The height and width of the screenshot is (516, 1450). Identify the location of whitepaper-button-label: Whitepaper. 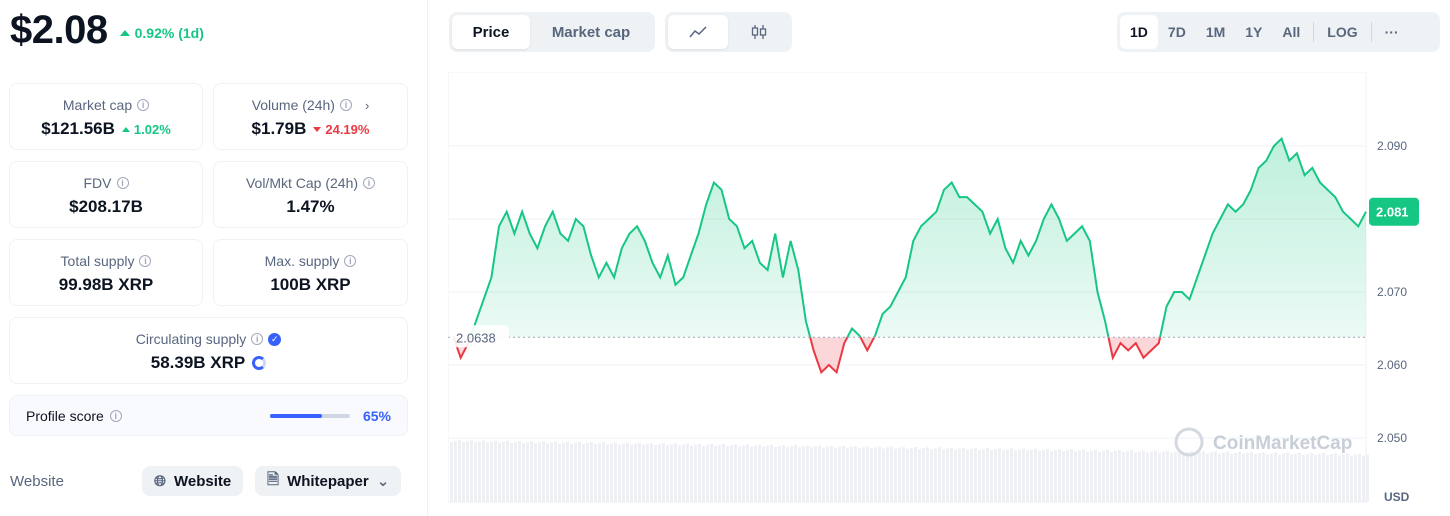
(328, 481).